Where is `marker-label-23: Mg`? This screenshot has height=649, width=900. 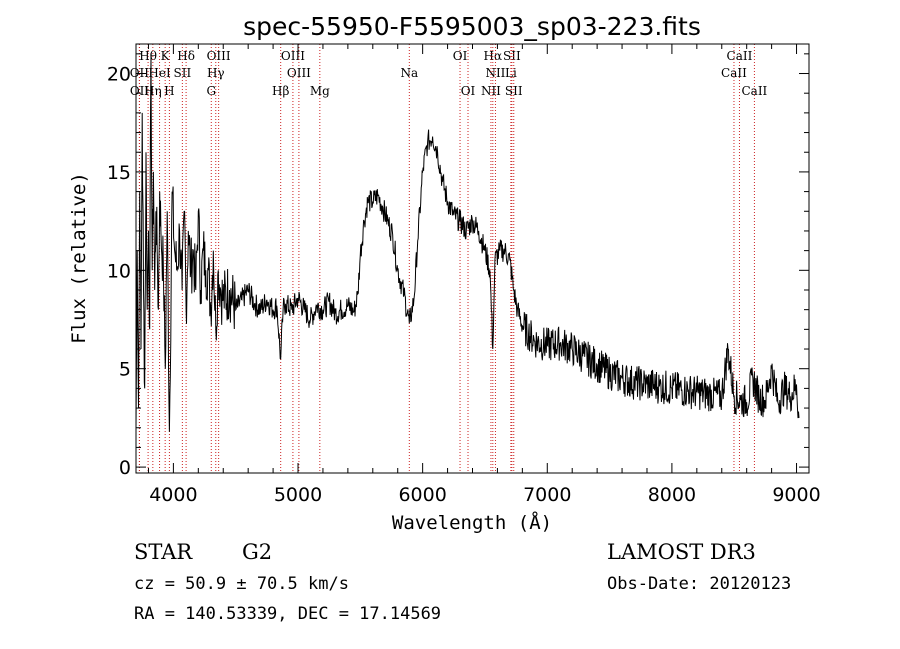 marker-label-23: Mg is located at coordinates (320, 91).